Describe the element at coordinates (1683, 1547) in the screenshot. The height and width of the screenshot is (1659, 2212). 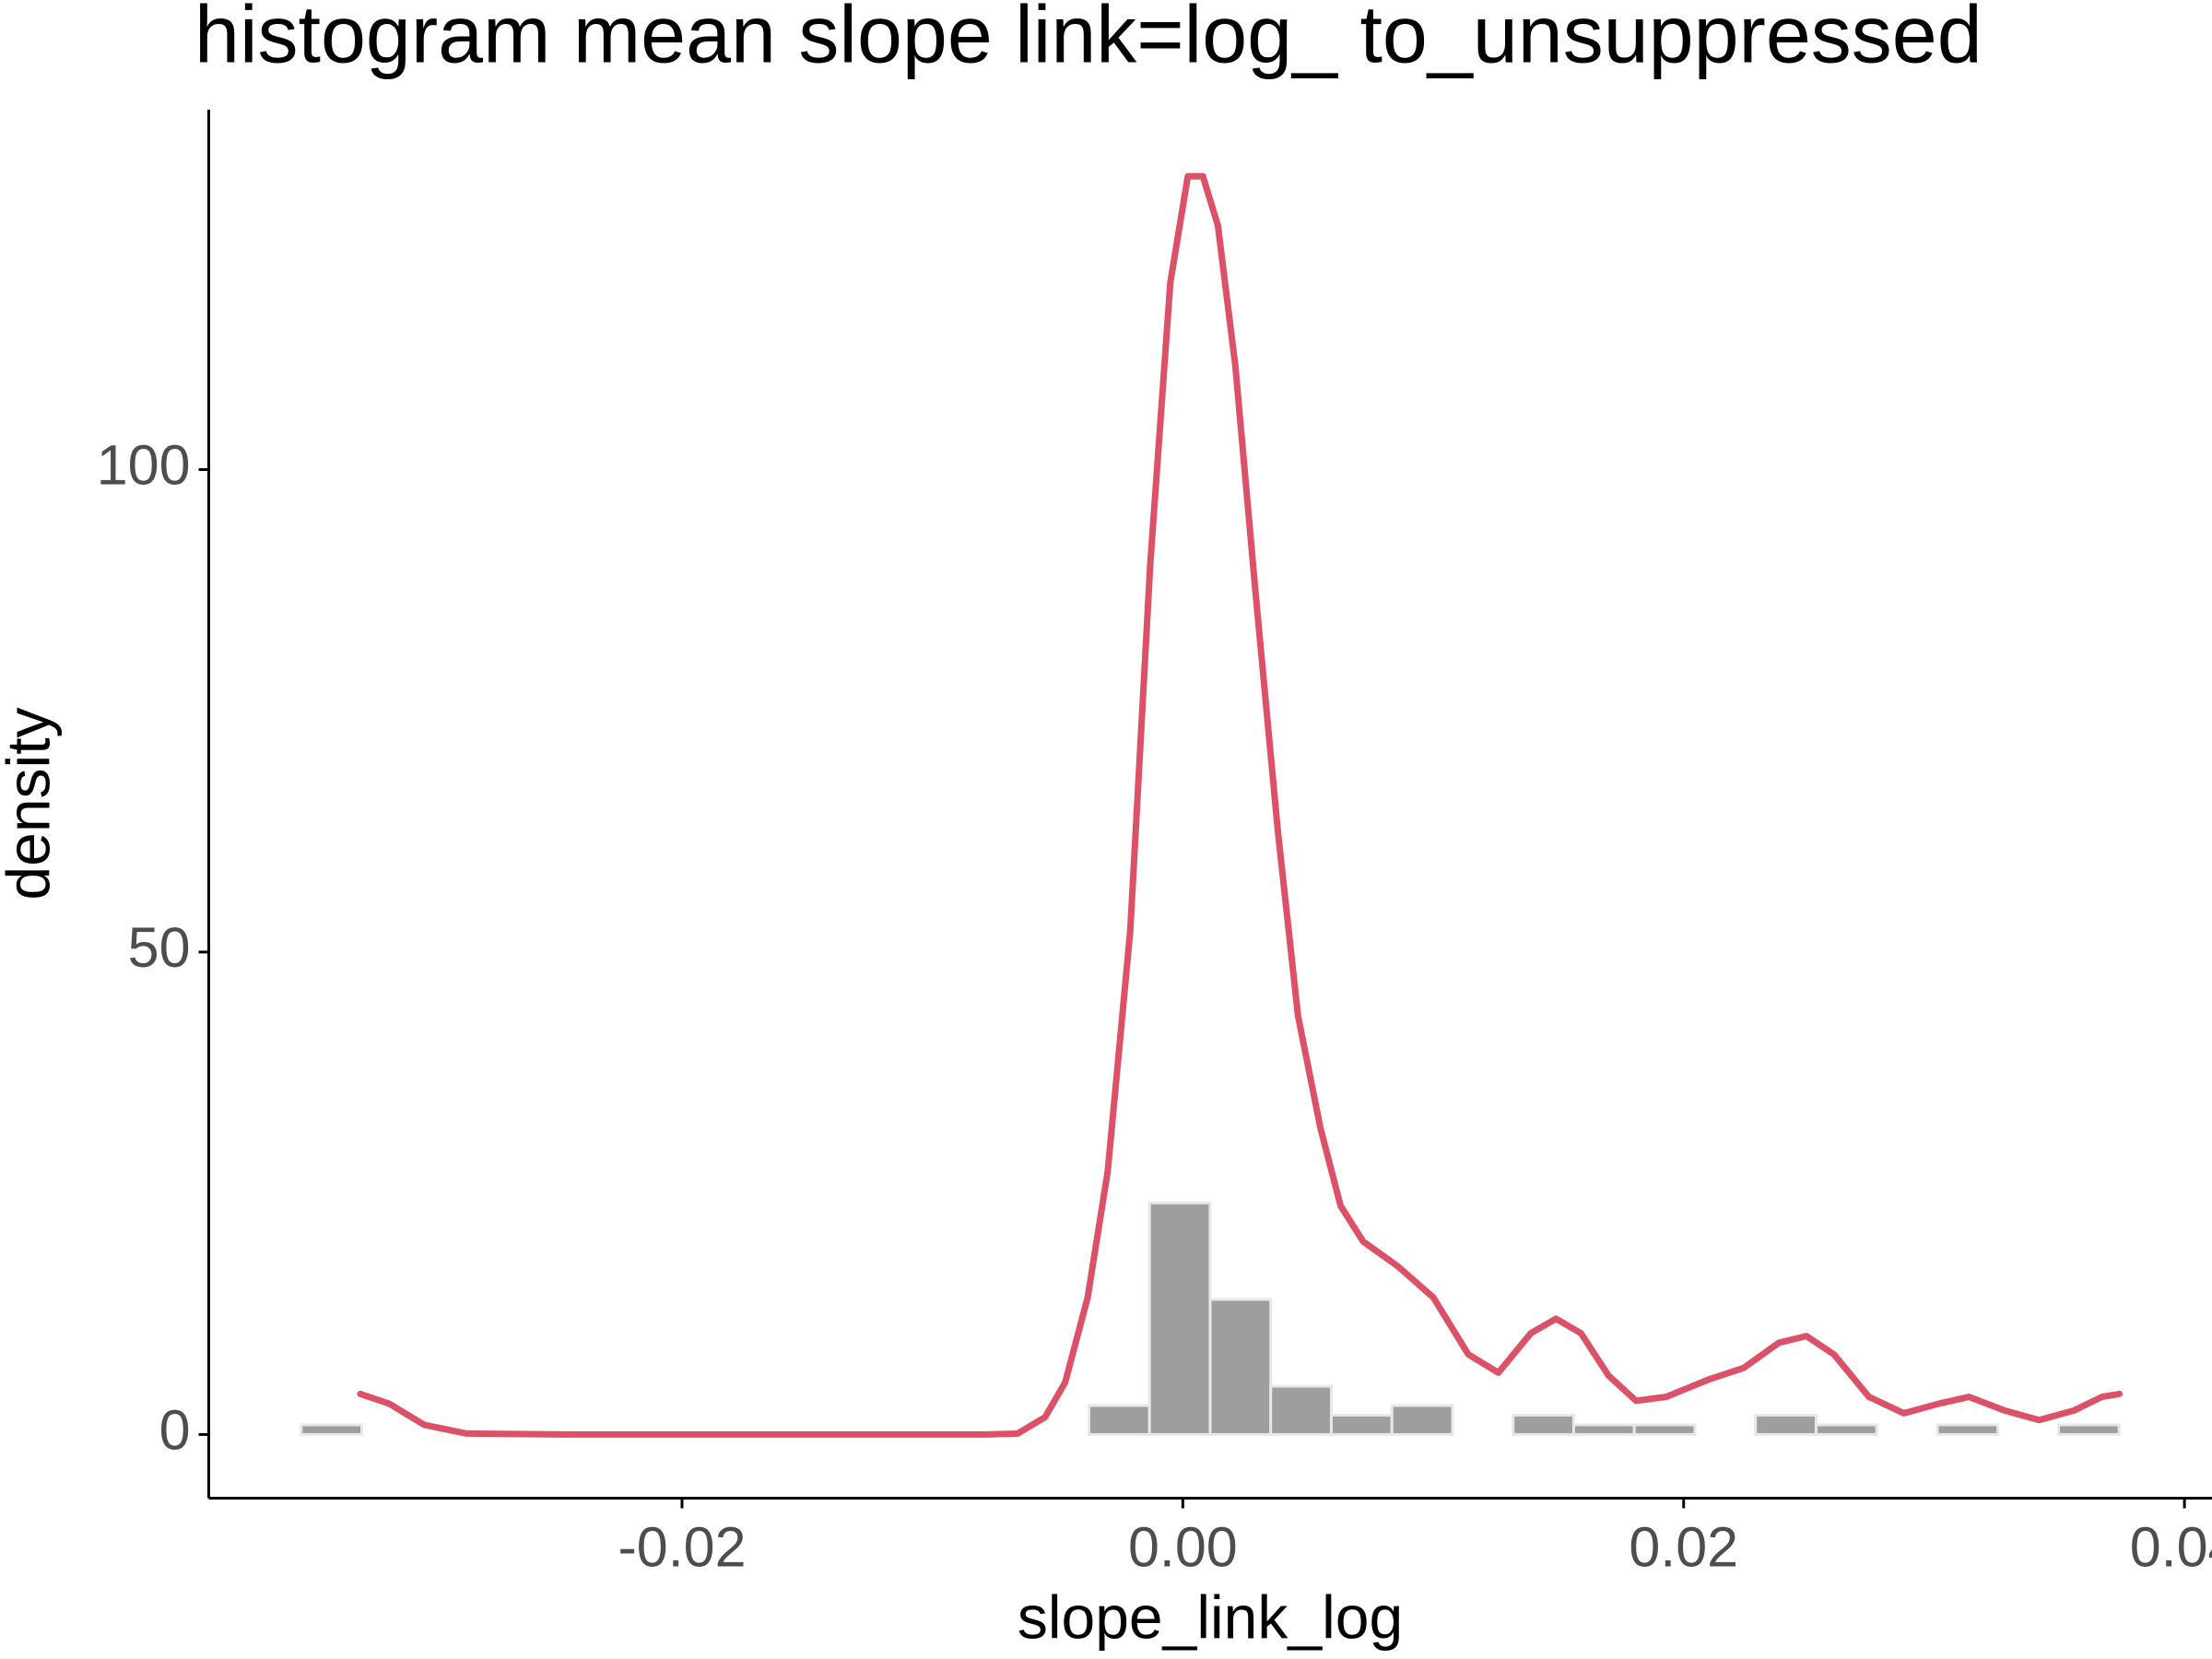
I see `x-tick-label: 0.02` at that location.